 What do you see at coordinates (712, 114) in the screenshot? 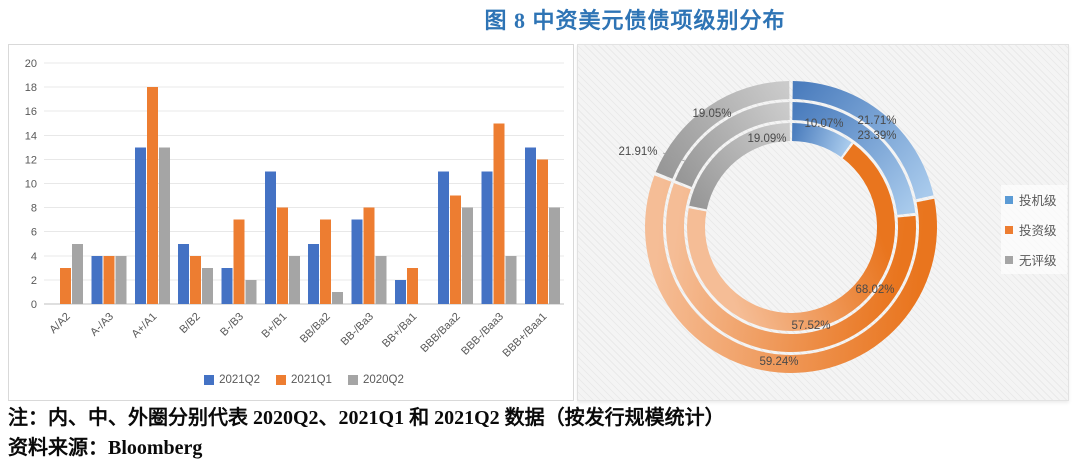
I see `donut-label-2021Q2-无评级: 19.05%` at bounding box center [712, 114].